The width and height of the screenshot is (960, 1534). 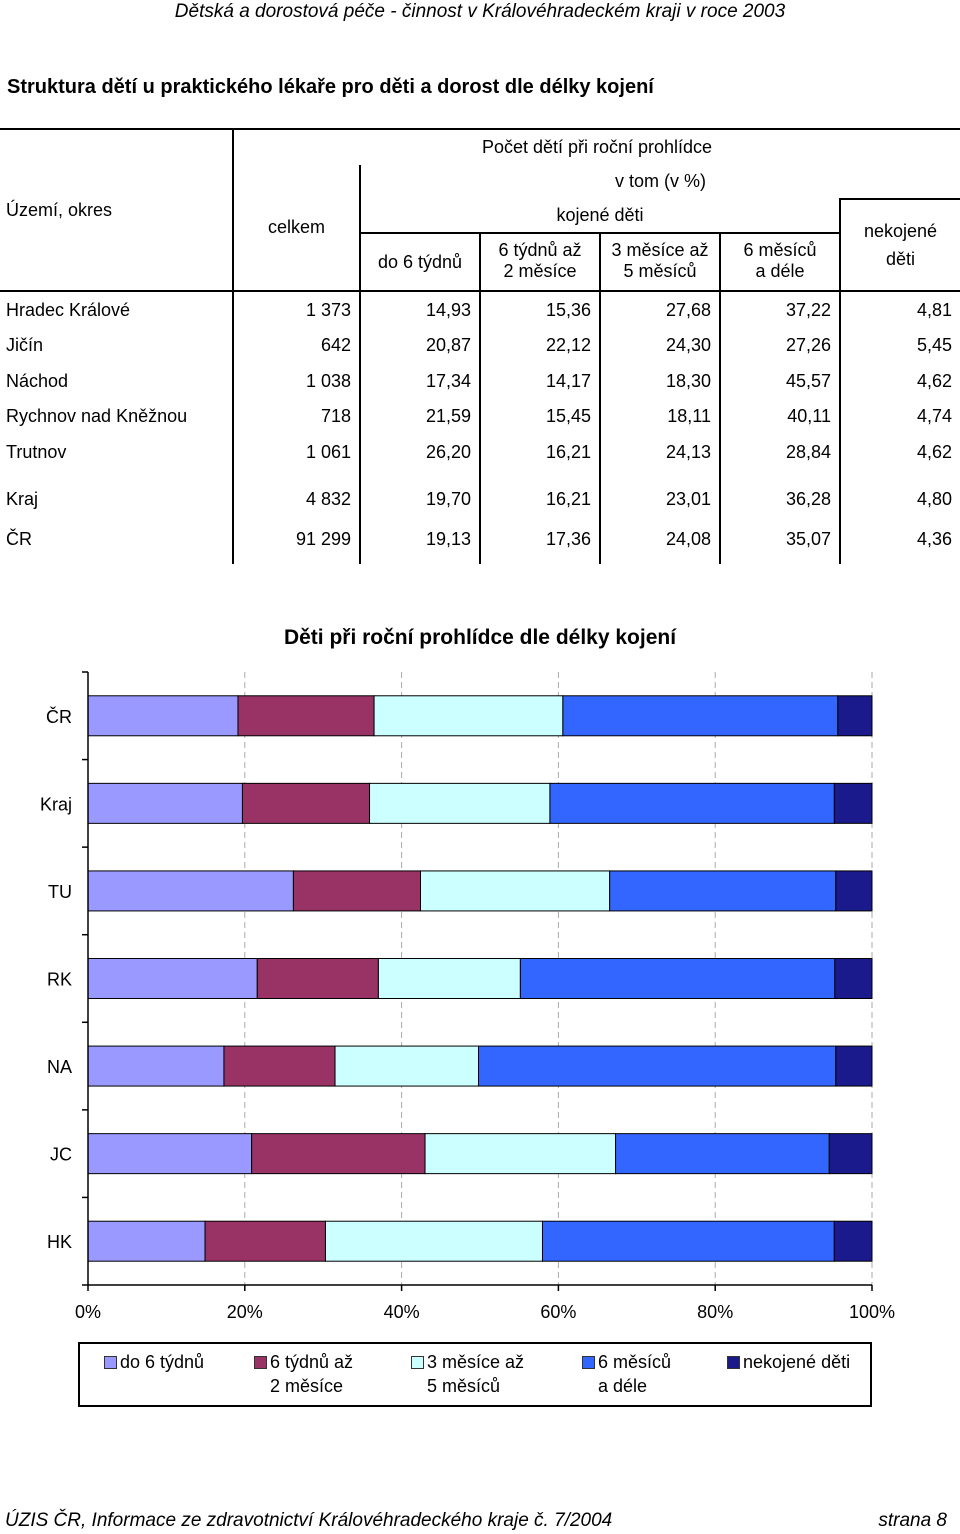 I want to click on category-label: TU, so click(x=60, y=892).